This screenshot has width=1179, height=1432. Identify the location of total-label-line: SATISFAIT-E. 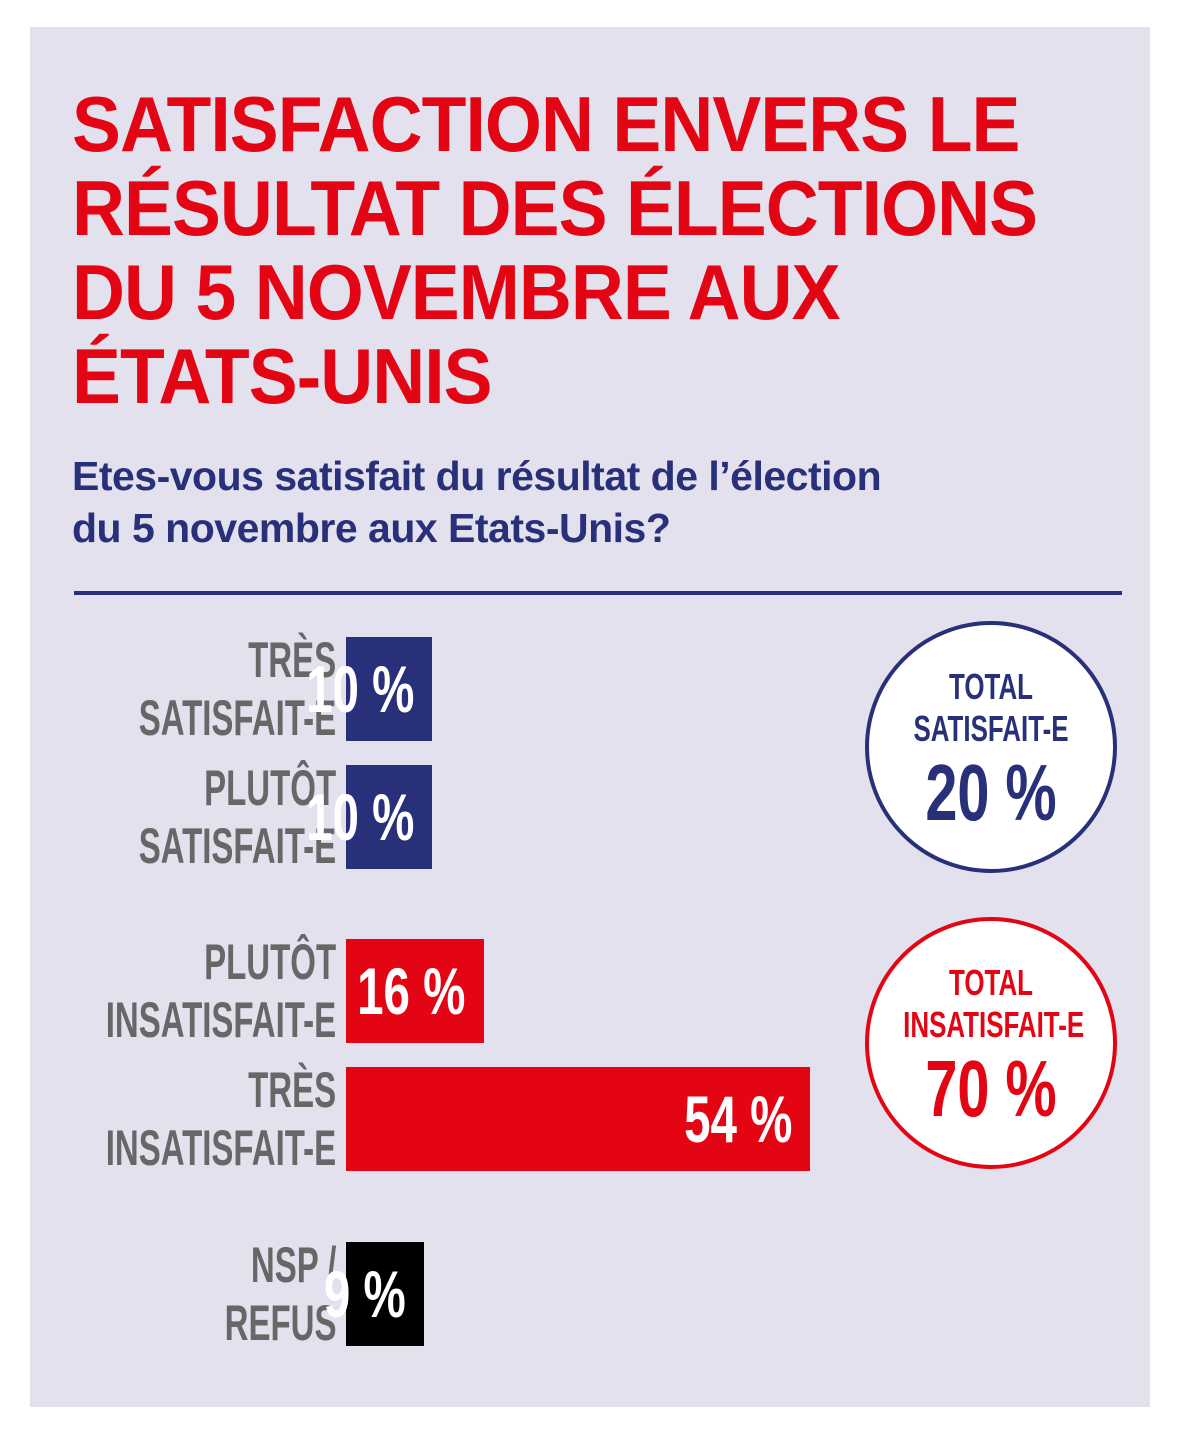
(991, 728).